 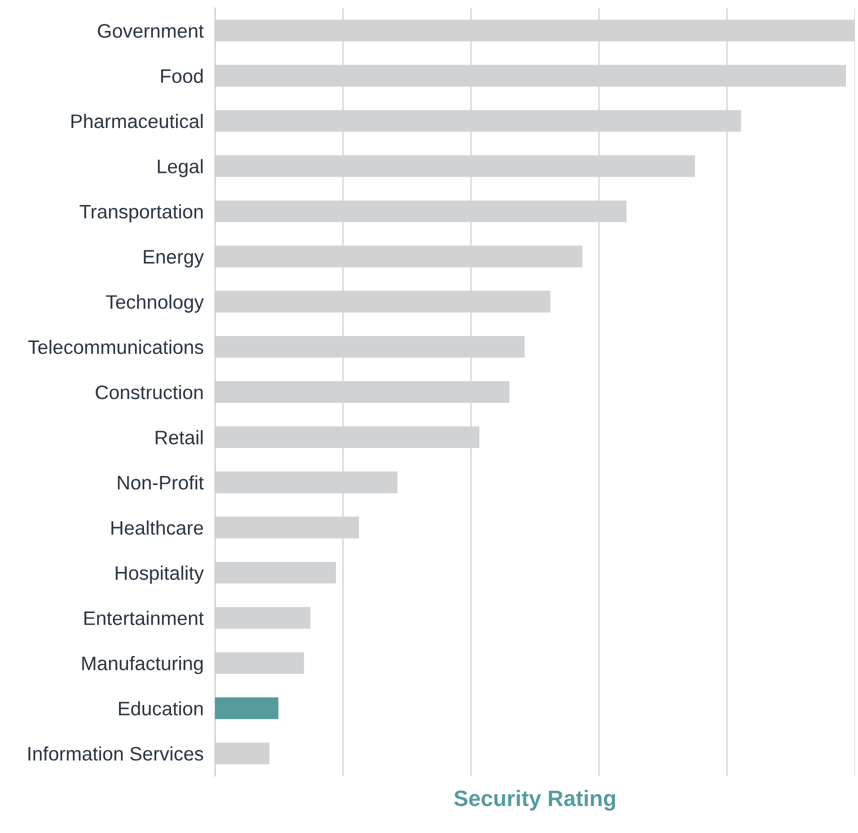 What do you see at coordinates (116, 753) in the screenshot?
I see `y-tick-label: Information Services` at bounding box center [116, 753].